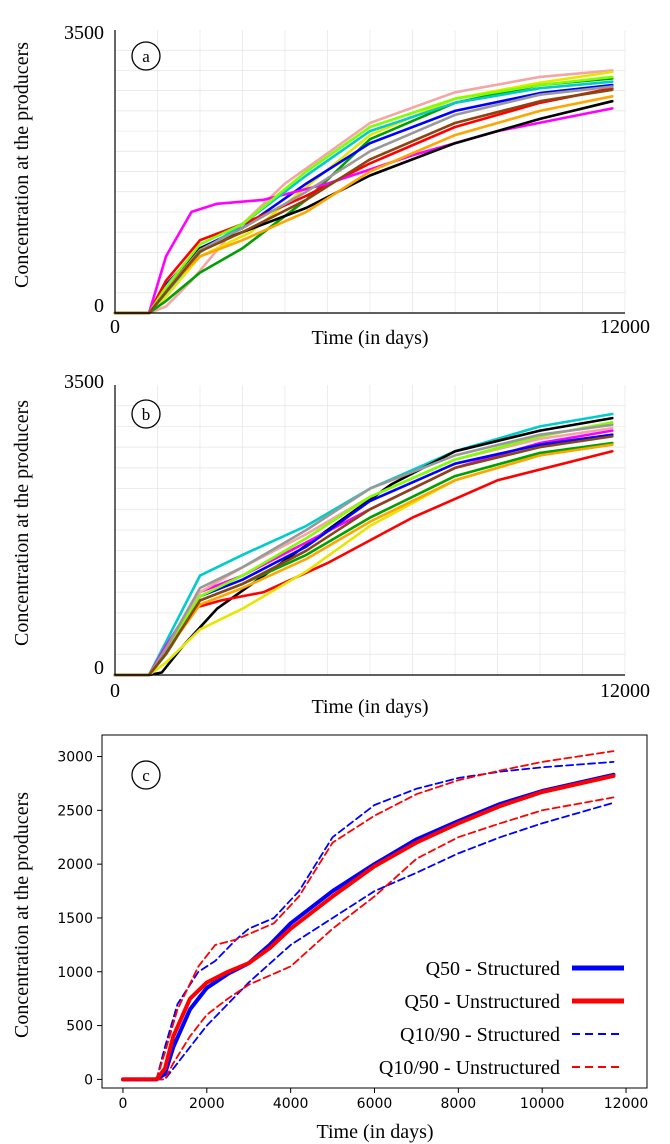 This screenshot has height=1144, width=670. Describe the element at coordinates (84, 33) in the screenshot. I see `panel-a-ytick-top: 3500` at that location.